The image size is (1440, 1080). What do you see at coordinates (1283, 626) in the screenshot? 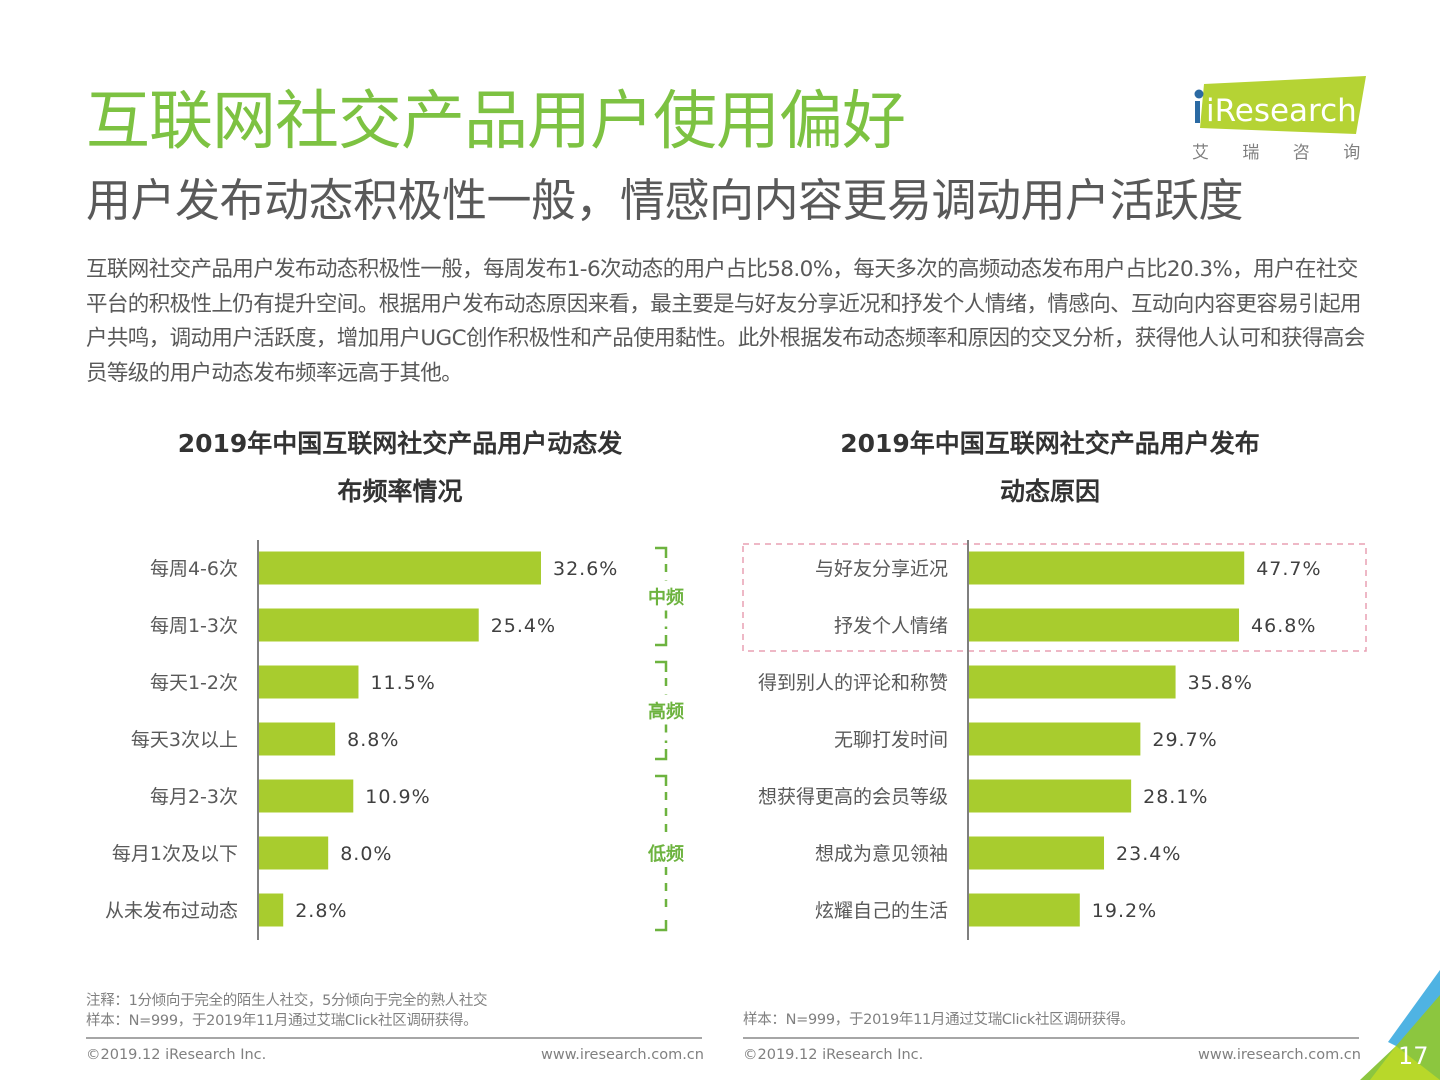
I see `value-label: 46.8%` at bounding box center [1283, 626].